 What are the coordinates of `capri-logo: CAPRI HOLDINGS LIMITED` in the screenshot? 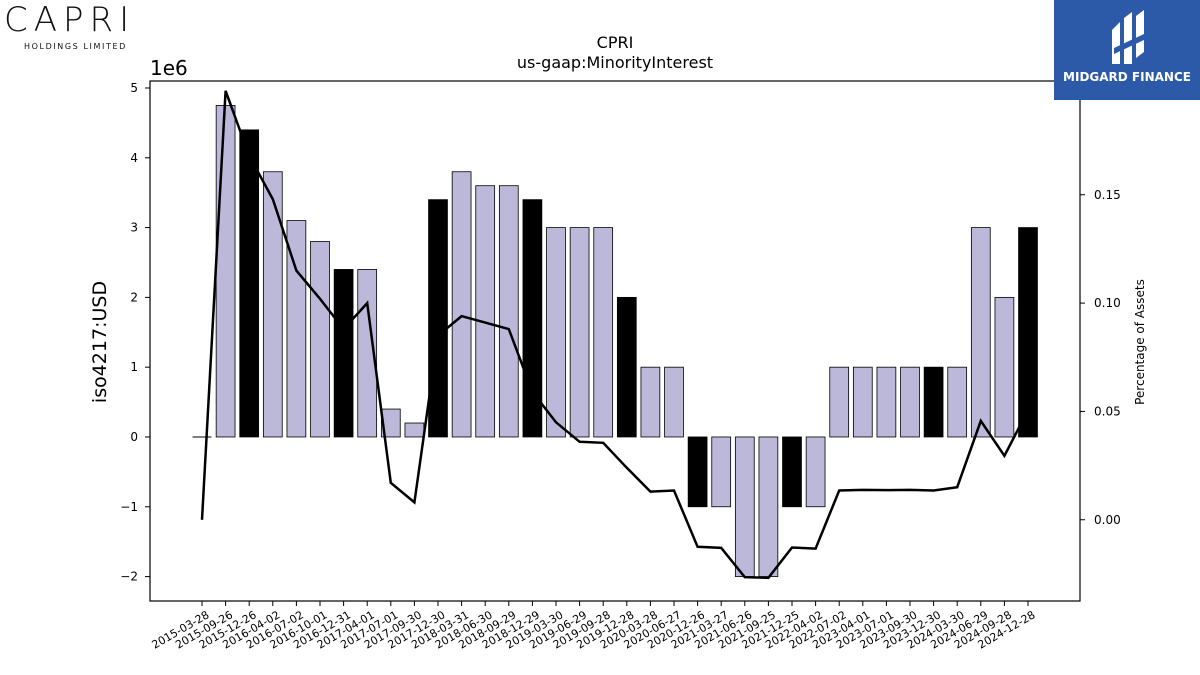 It's located at (79, 26).